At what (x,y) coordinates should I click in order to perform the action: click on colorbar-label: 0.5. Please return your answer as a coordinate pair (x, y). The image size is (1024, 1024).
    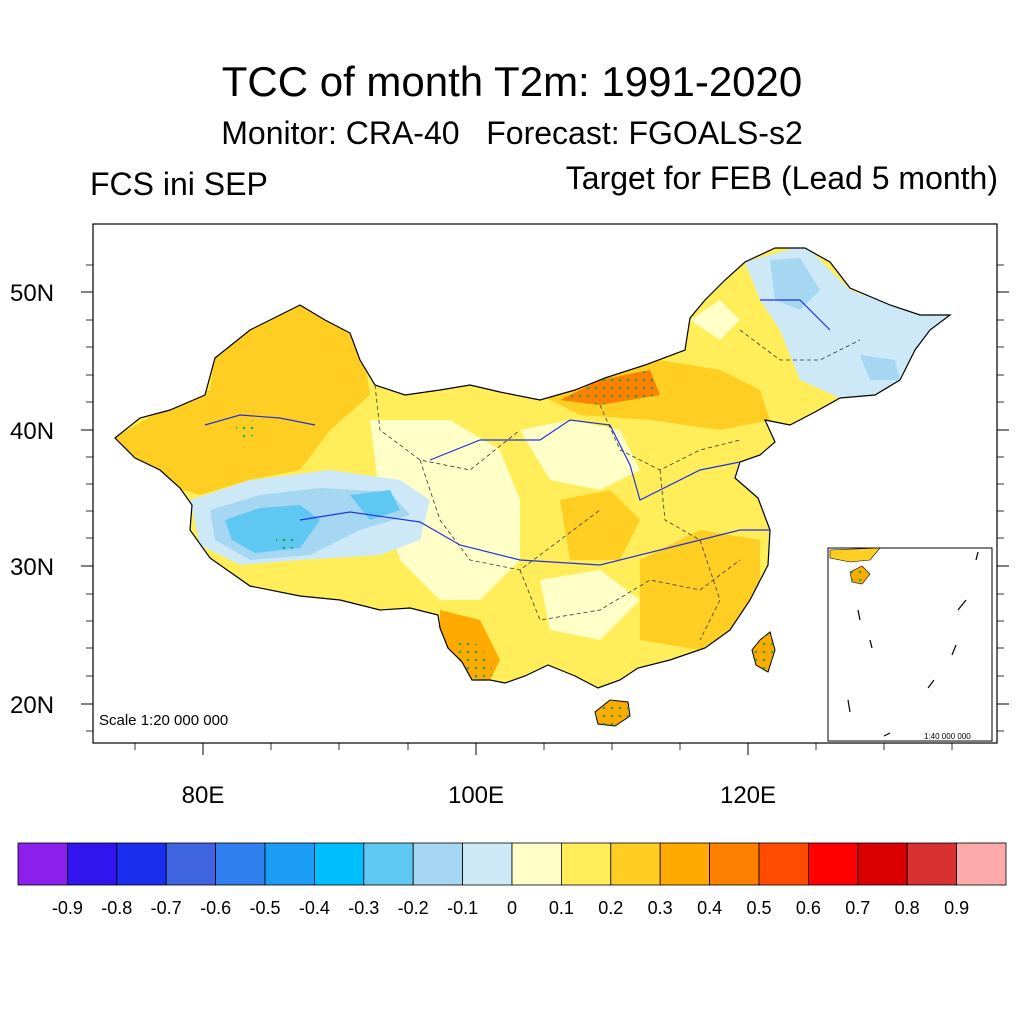
    Looking at the image, I should click on (758, 908).